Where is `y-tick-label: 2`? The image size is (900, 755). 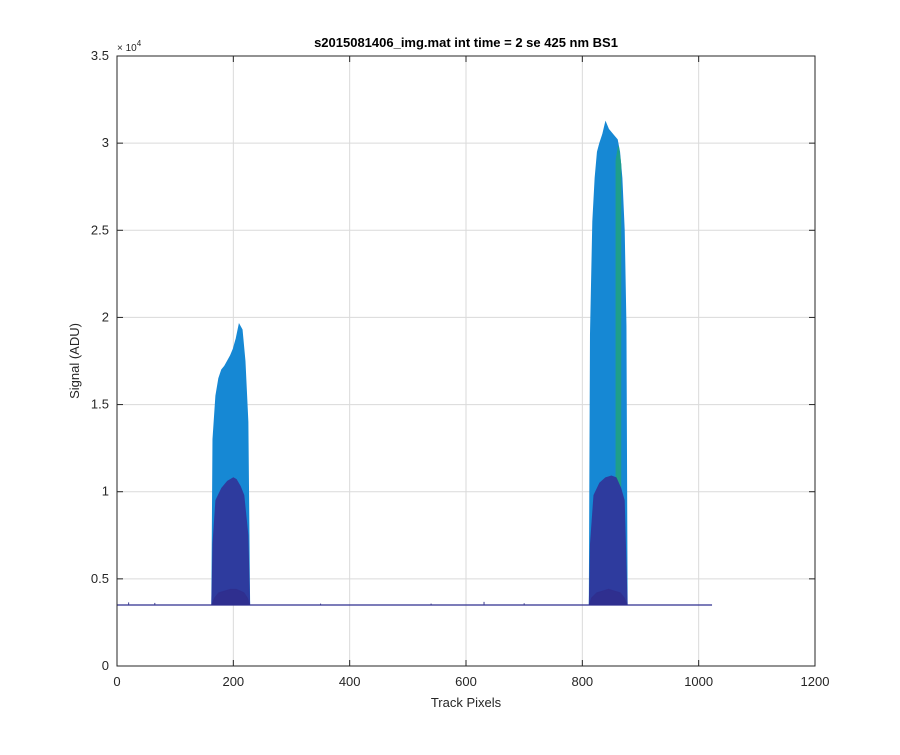
y-tick-label: 2 is located at coordinates (105, 316).